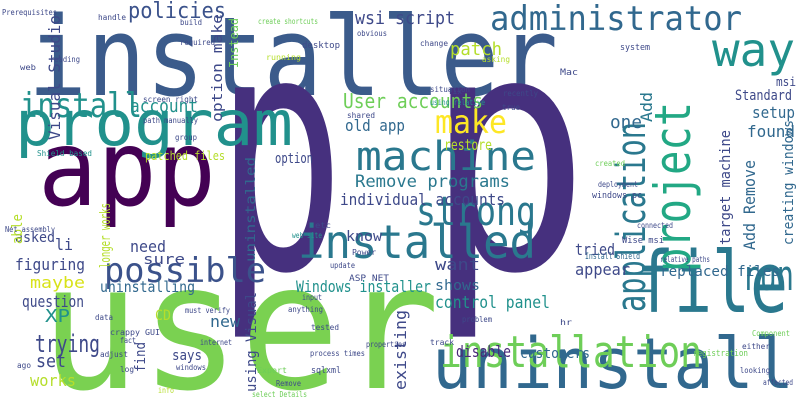  I want to click on word: uninstalled, so click(251, 209).